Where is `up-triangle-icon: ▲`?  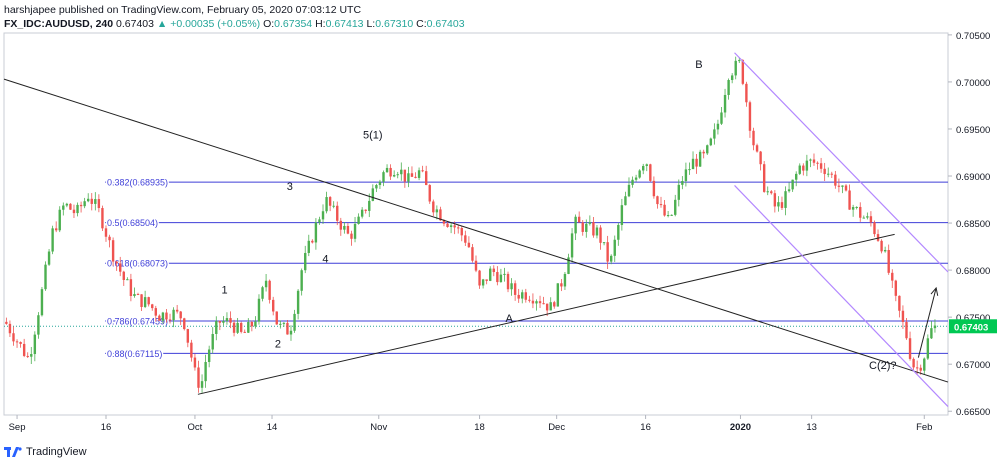 up-triangle-icon: ▲ is located at coordinates (162, 24).